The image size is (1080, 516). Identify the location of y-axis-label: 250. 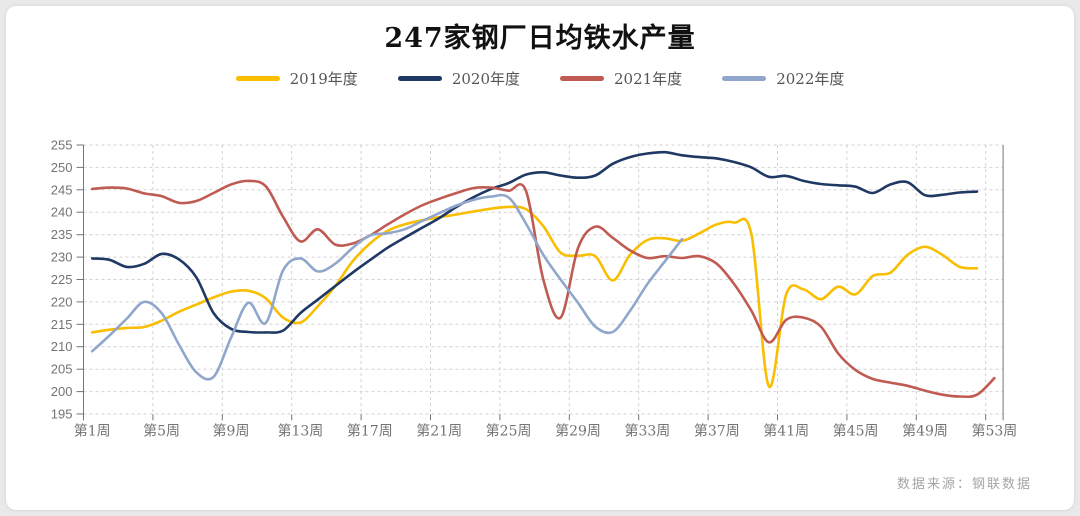
(62, 167).